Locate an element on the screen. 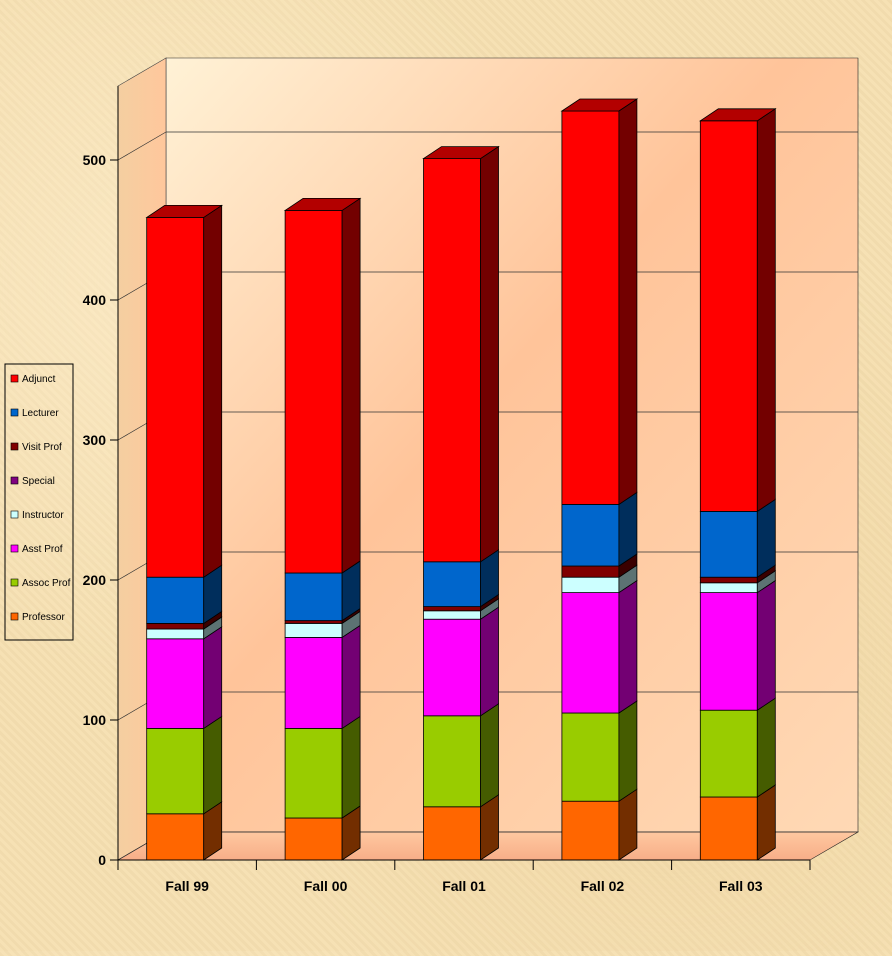 The image size is (892, 956). legend-item: Asst Prof is located at coordinates (36, 549).